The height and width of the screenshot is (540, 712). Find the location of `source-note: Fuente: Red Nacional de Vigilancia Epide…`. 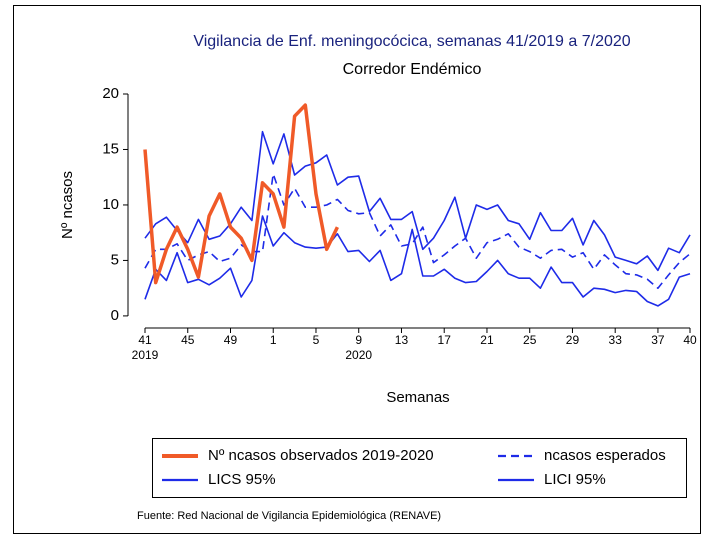

source-note: Fuente: Red Nacional de Vigilancia Epide… is located at coordinates (289, 516).